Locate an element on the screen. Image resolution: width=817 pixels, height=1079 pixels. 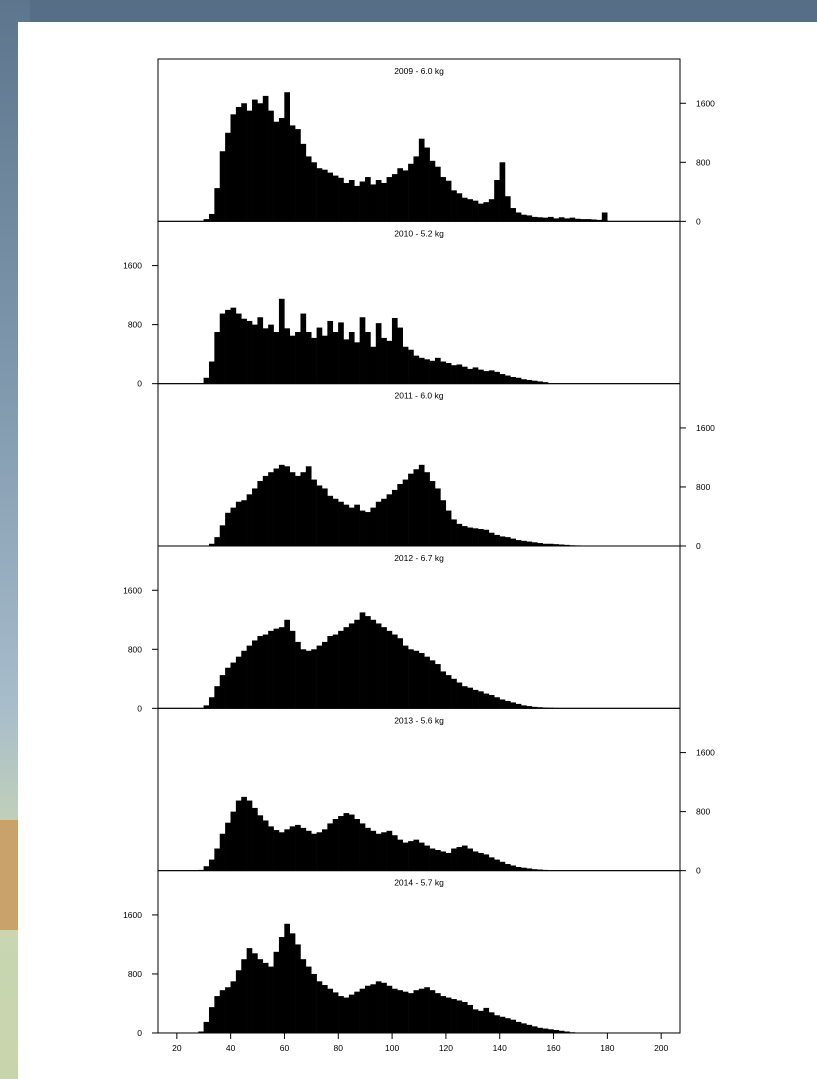
panel-title: 2014 - 5.7 kg is located at coordinates (419, 883).